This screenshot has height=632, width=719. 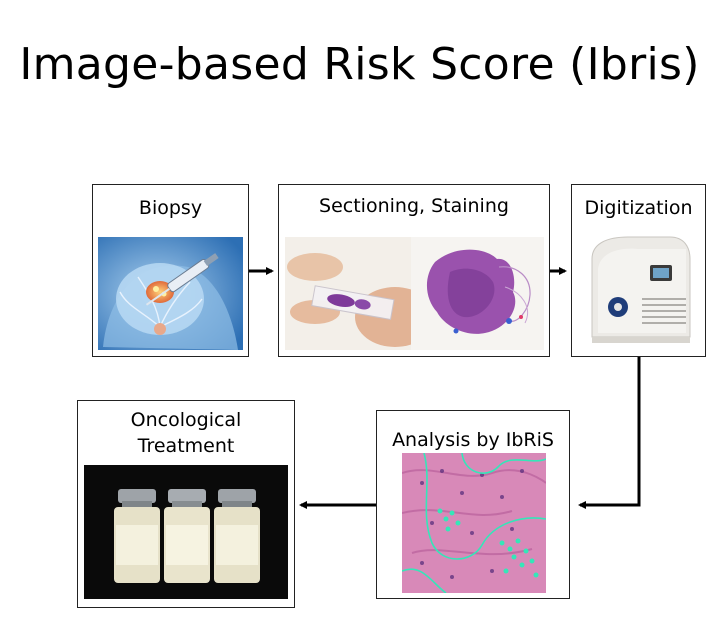 What do you see at coordinates (473, 440) in the screenshot?
I see `analysis-label: Analysis by IbRiS` at bounding box center [473, 440].